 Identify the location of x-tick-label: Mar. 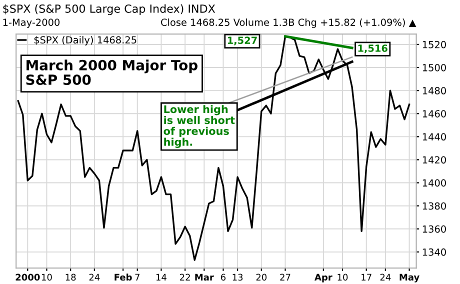
(204, 277).